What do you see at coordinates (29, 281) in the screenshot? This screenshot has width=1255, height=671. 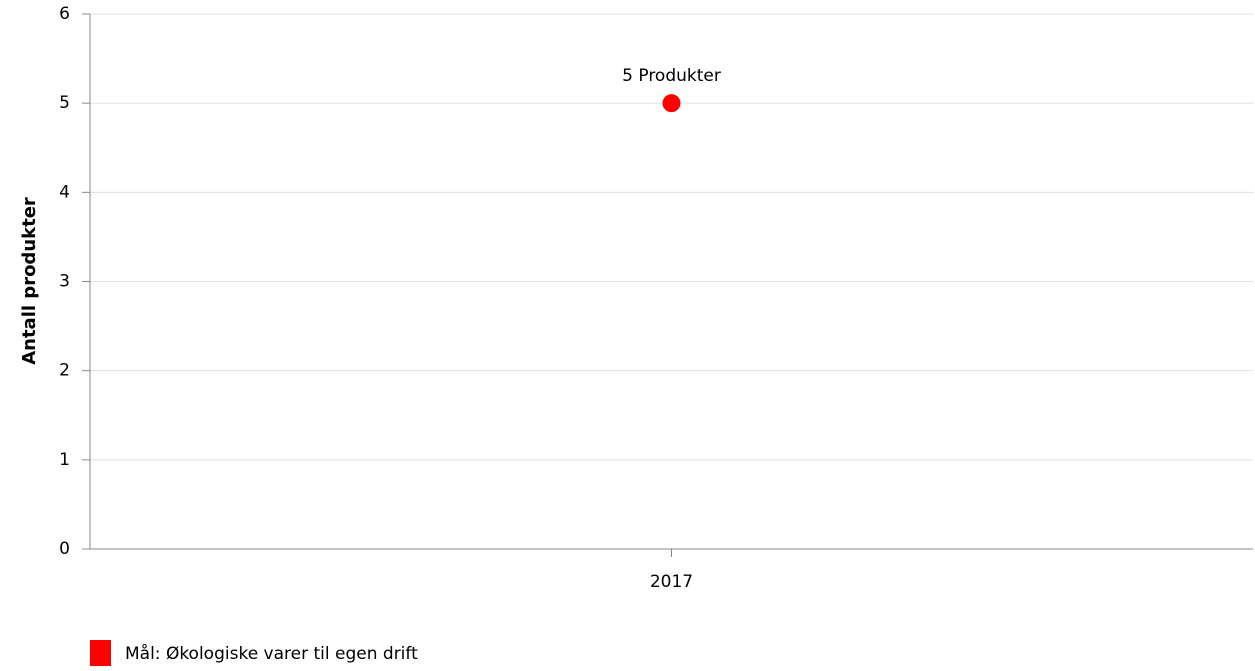 I see `y-axis-label: Antall produkter` at bounding box center [29, 281].